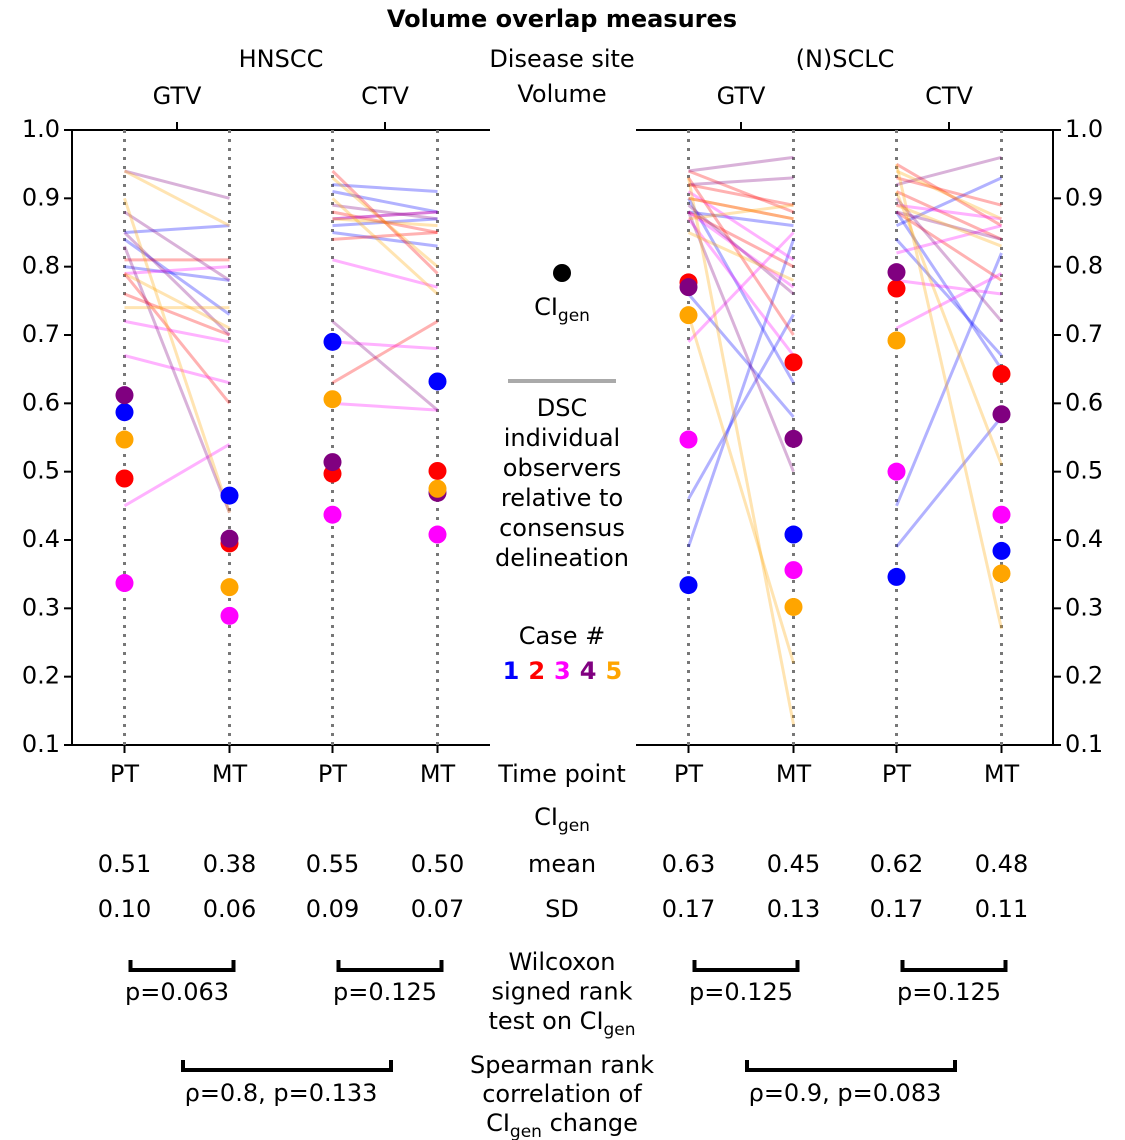 The image size is (1125, 1140). I want to click on legend-case: 2, so click(536, 671).